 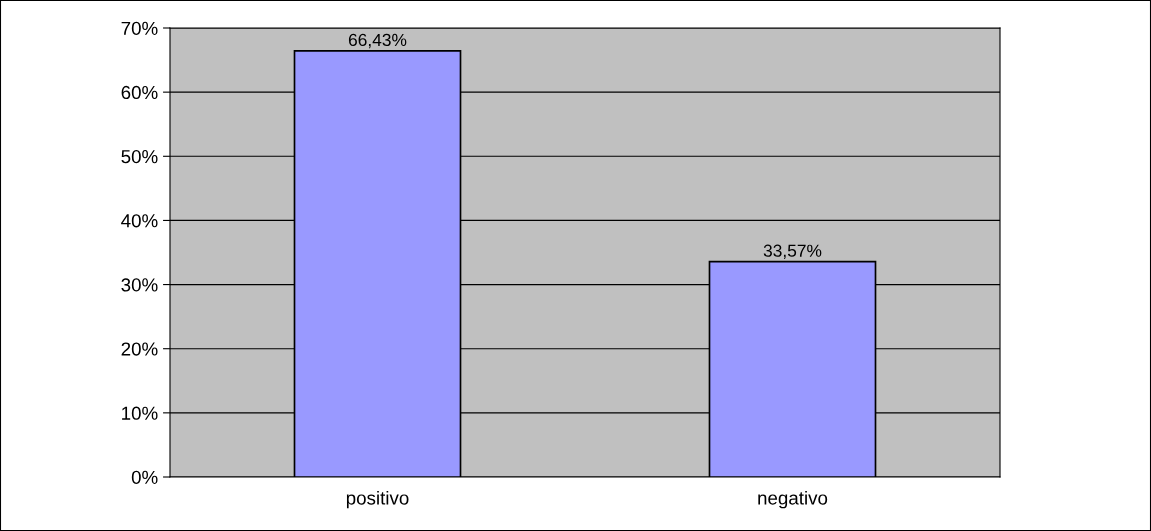 I want to click on y-tick-label: 50%, so click(x=139, y=156).